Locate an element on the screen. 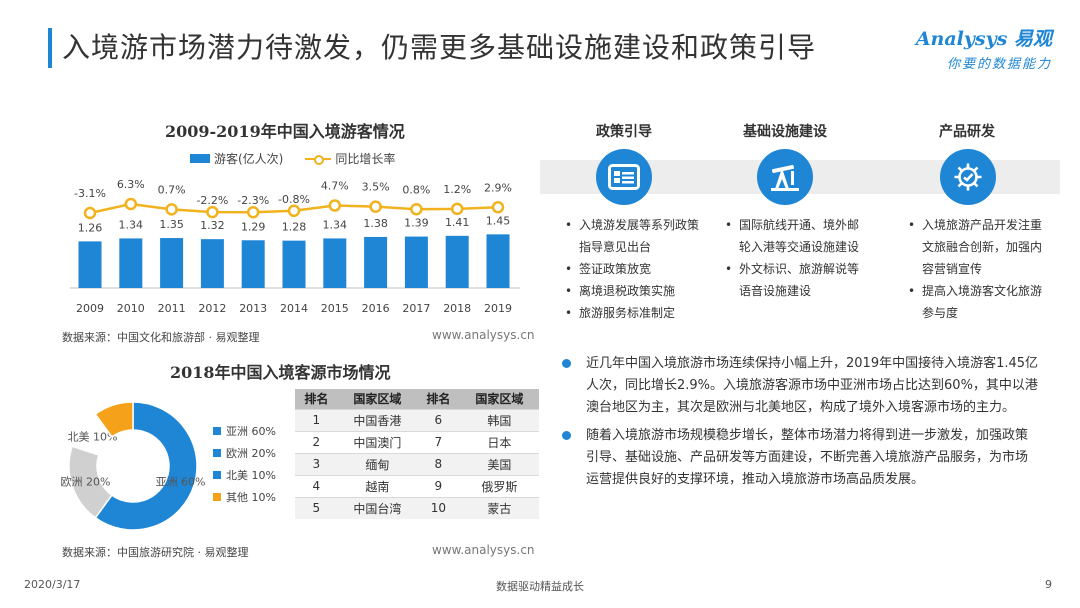 This screenshot has width=1080, height=608. x-tick-label: 2016 is located at coordinates (376, 308).